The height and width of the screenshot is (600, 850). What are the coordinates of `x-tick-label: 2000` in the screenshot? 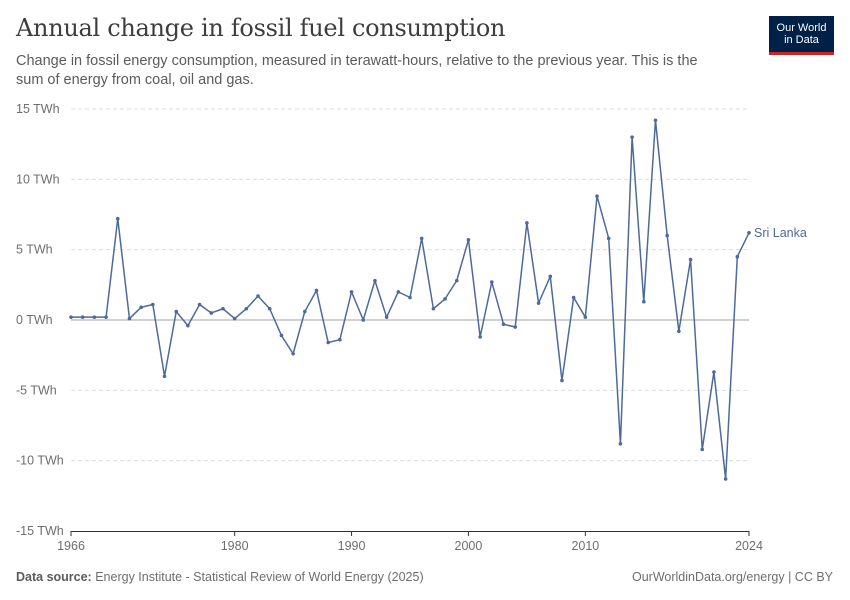 It's located at (469, 546).